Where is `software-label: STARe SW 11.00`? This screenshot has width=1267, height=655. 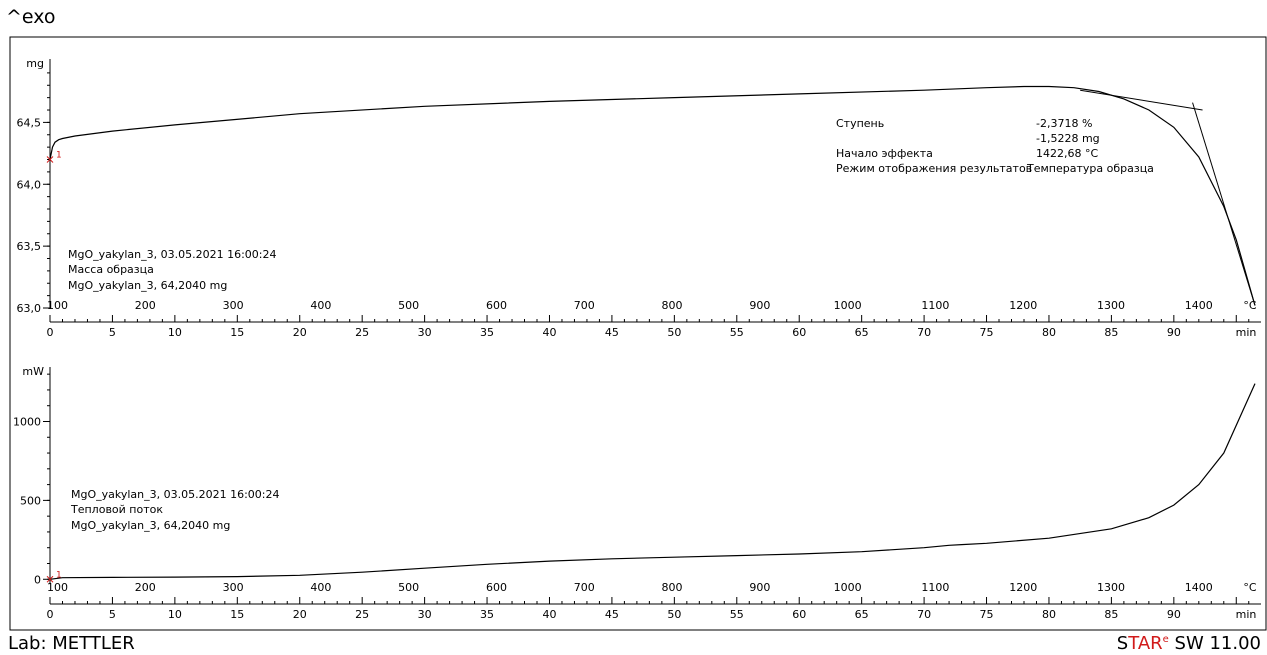
software-label: STARe SW 11.00 is located at coordinates (1189, 643).